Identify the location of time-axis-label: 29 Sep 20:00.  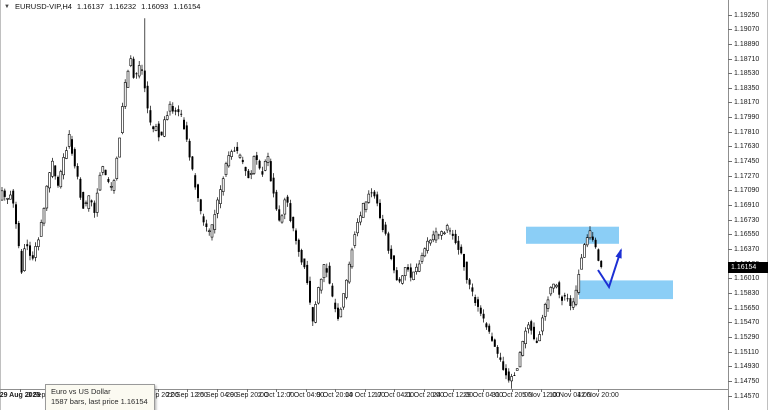
(247, 395).